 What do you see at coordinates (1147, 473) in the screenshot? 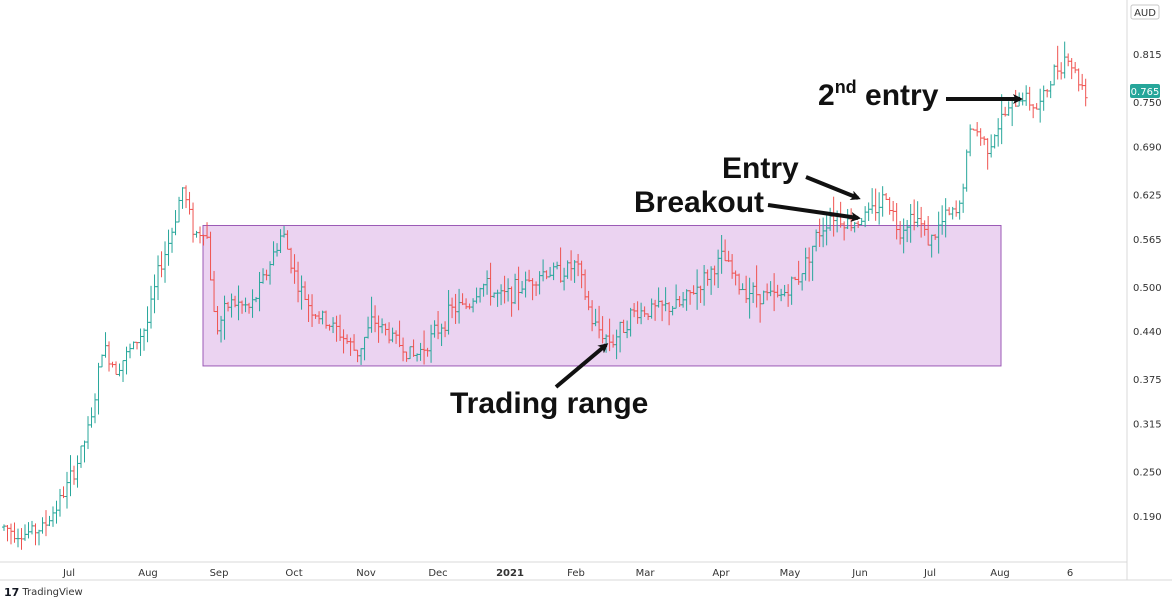
I see `y-tick-label: 0.250` at bounding box center [1147, 473].